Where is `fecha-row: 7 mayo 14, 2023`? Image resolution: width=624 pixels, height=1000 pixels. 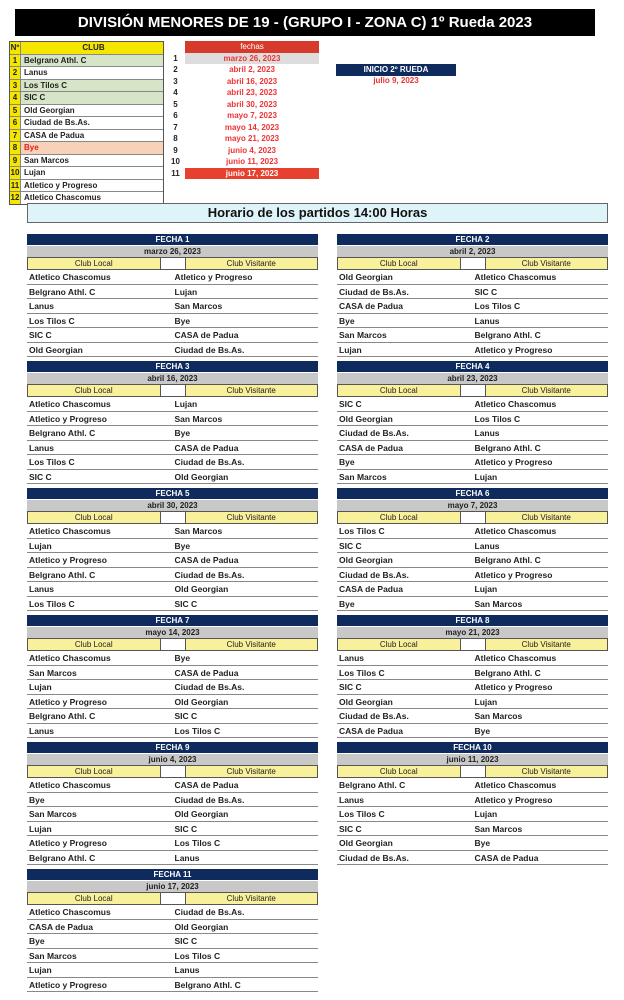
fecha-row: 7 mayo 14, 2023 is located at coordinates (242, 128).